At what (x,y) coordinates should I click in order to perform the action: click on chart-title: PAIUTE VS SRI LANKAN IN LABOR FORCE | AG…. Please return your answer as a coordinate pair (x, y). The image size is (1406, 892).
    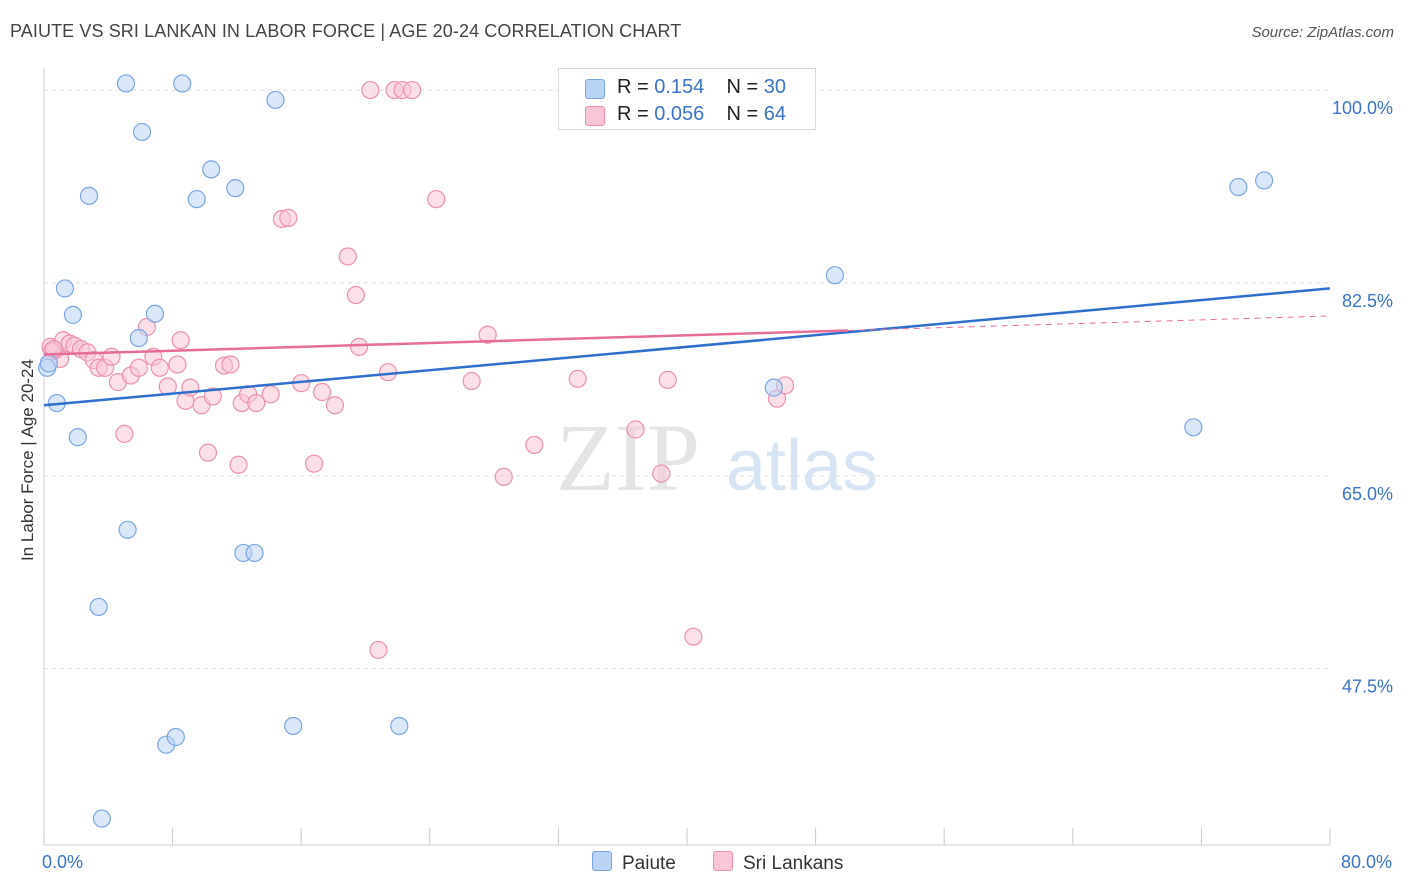
    Looking at the image, I should click on (346, 31).